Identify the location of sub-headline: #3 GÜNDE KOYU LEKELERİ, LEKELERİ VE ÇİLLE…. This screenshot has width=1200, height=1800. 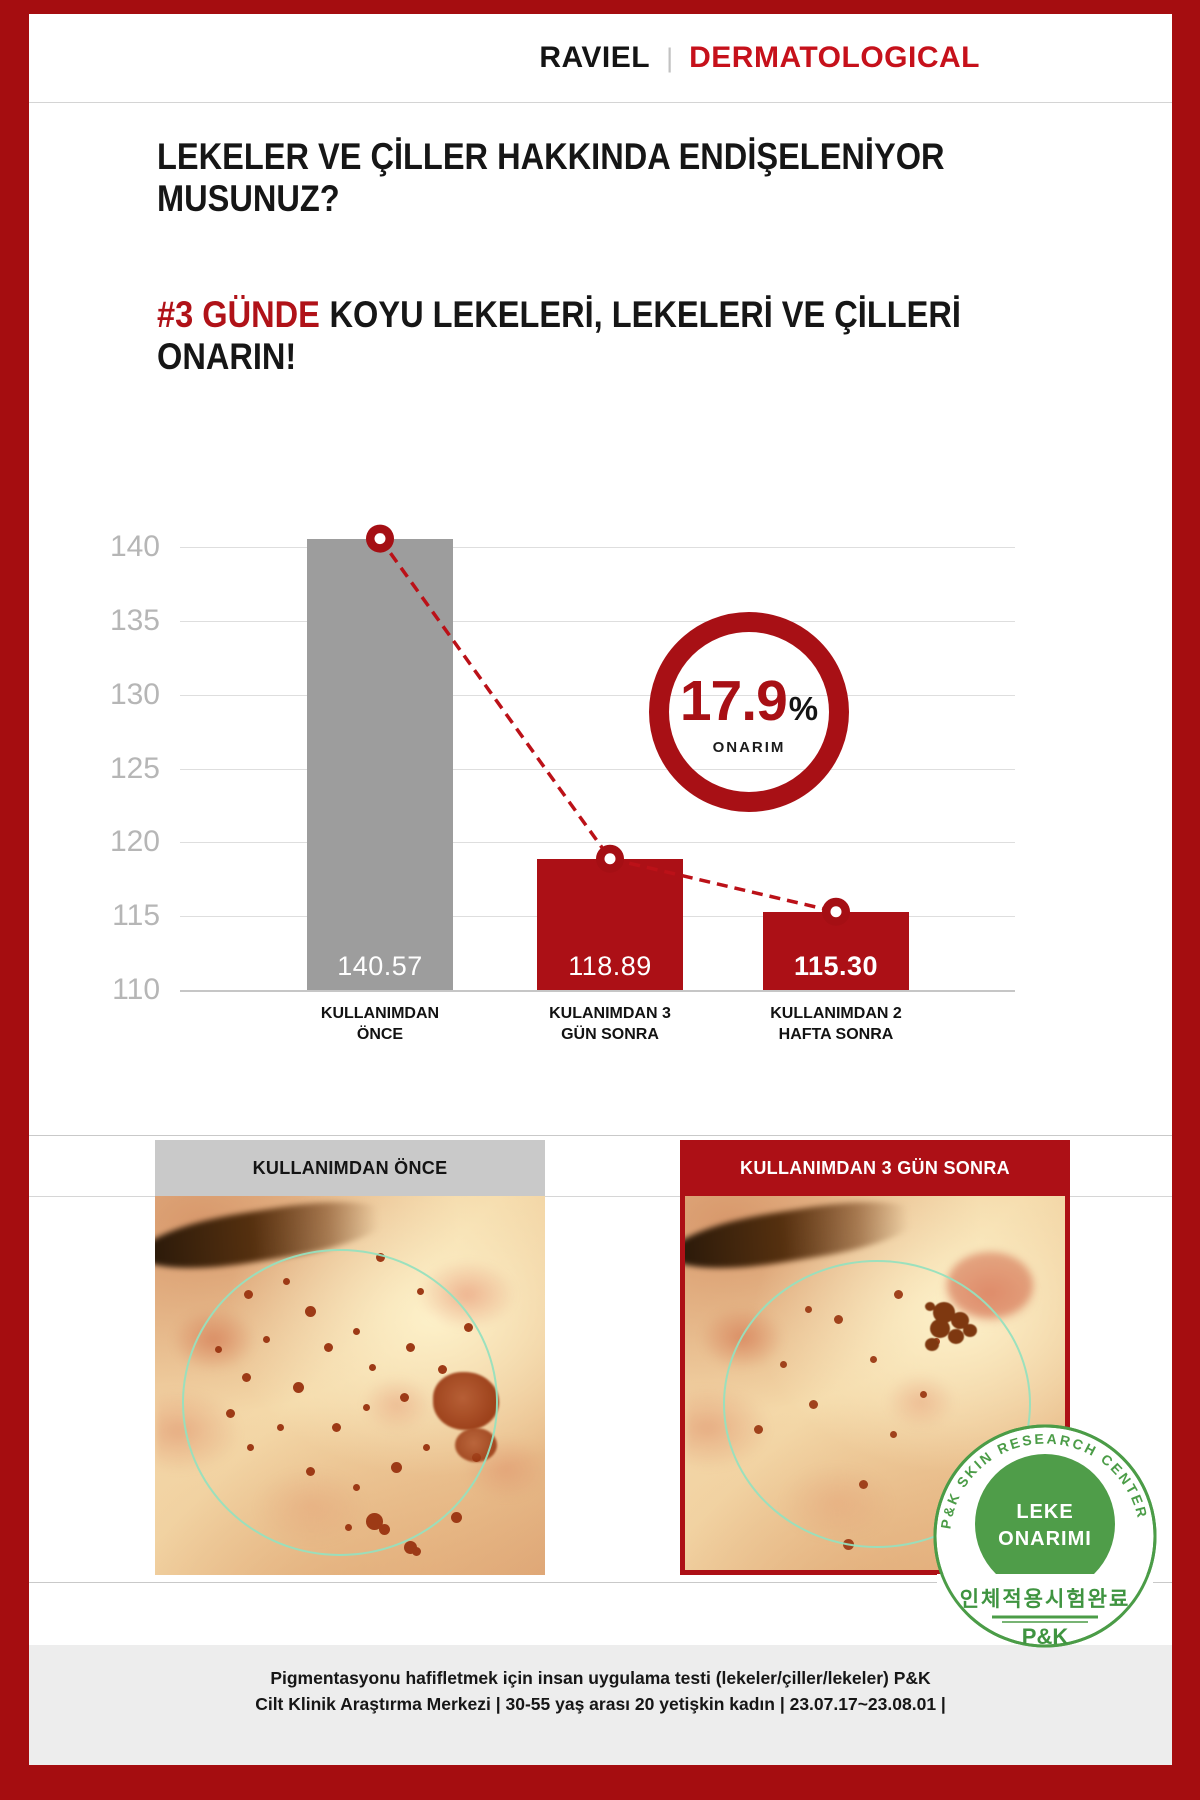
(559, 336).